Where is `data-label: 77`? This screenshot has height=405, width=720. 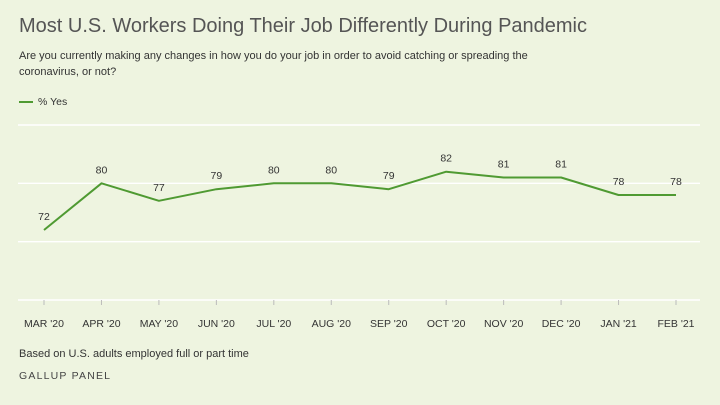
data-label: 77 is located at coordinates (159, 188).